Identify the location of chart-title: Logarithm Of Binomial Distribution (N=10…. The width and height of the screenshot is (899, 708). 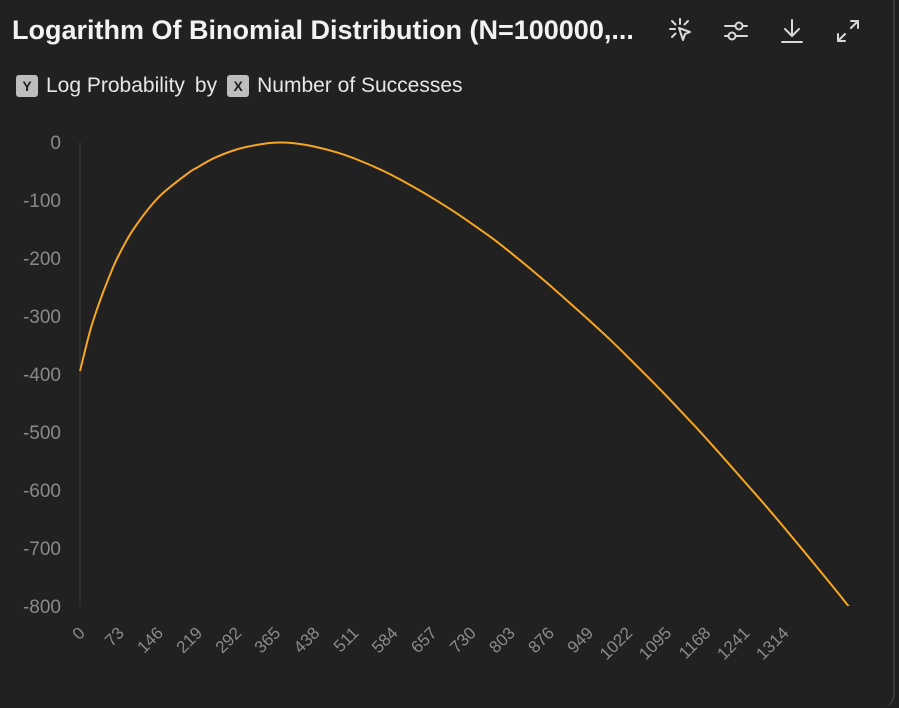
(323, 30).